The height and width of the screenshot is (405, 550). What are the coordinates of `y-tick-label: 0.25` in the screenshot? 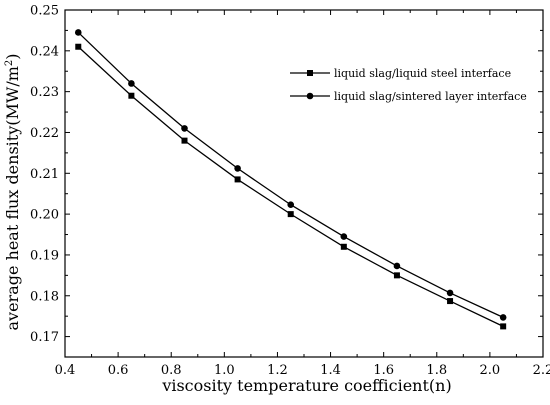 It's located at (44, 11).